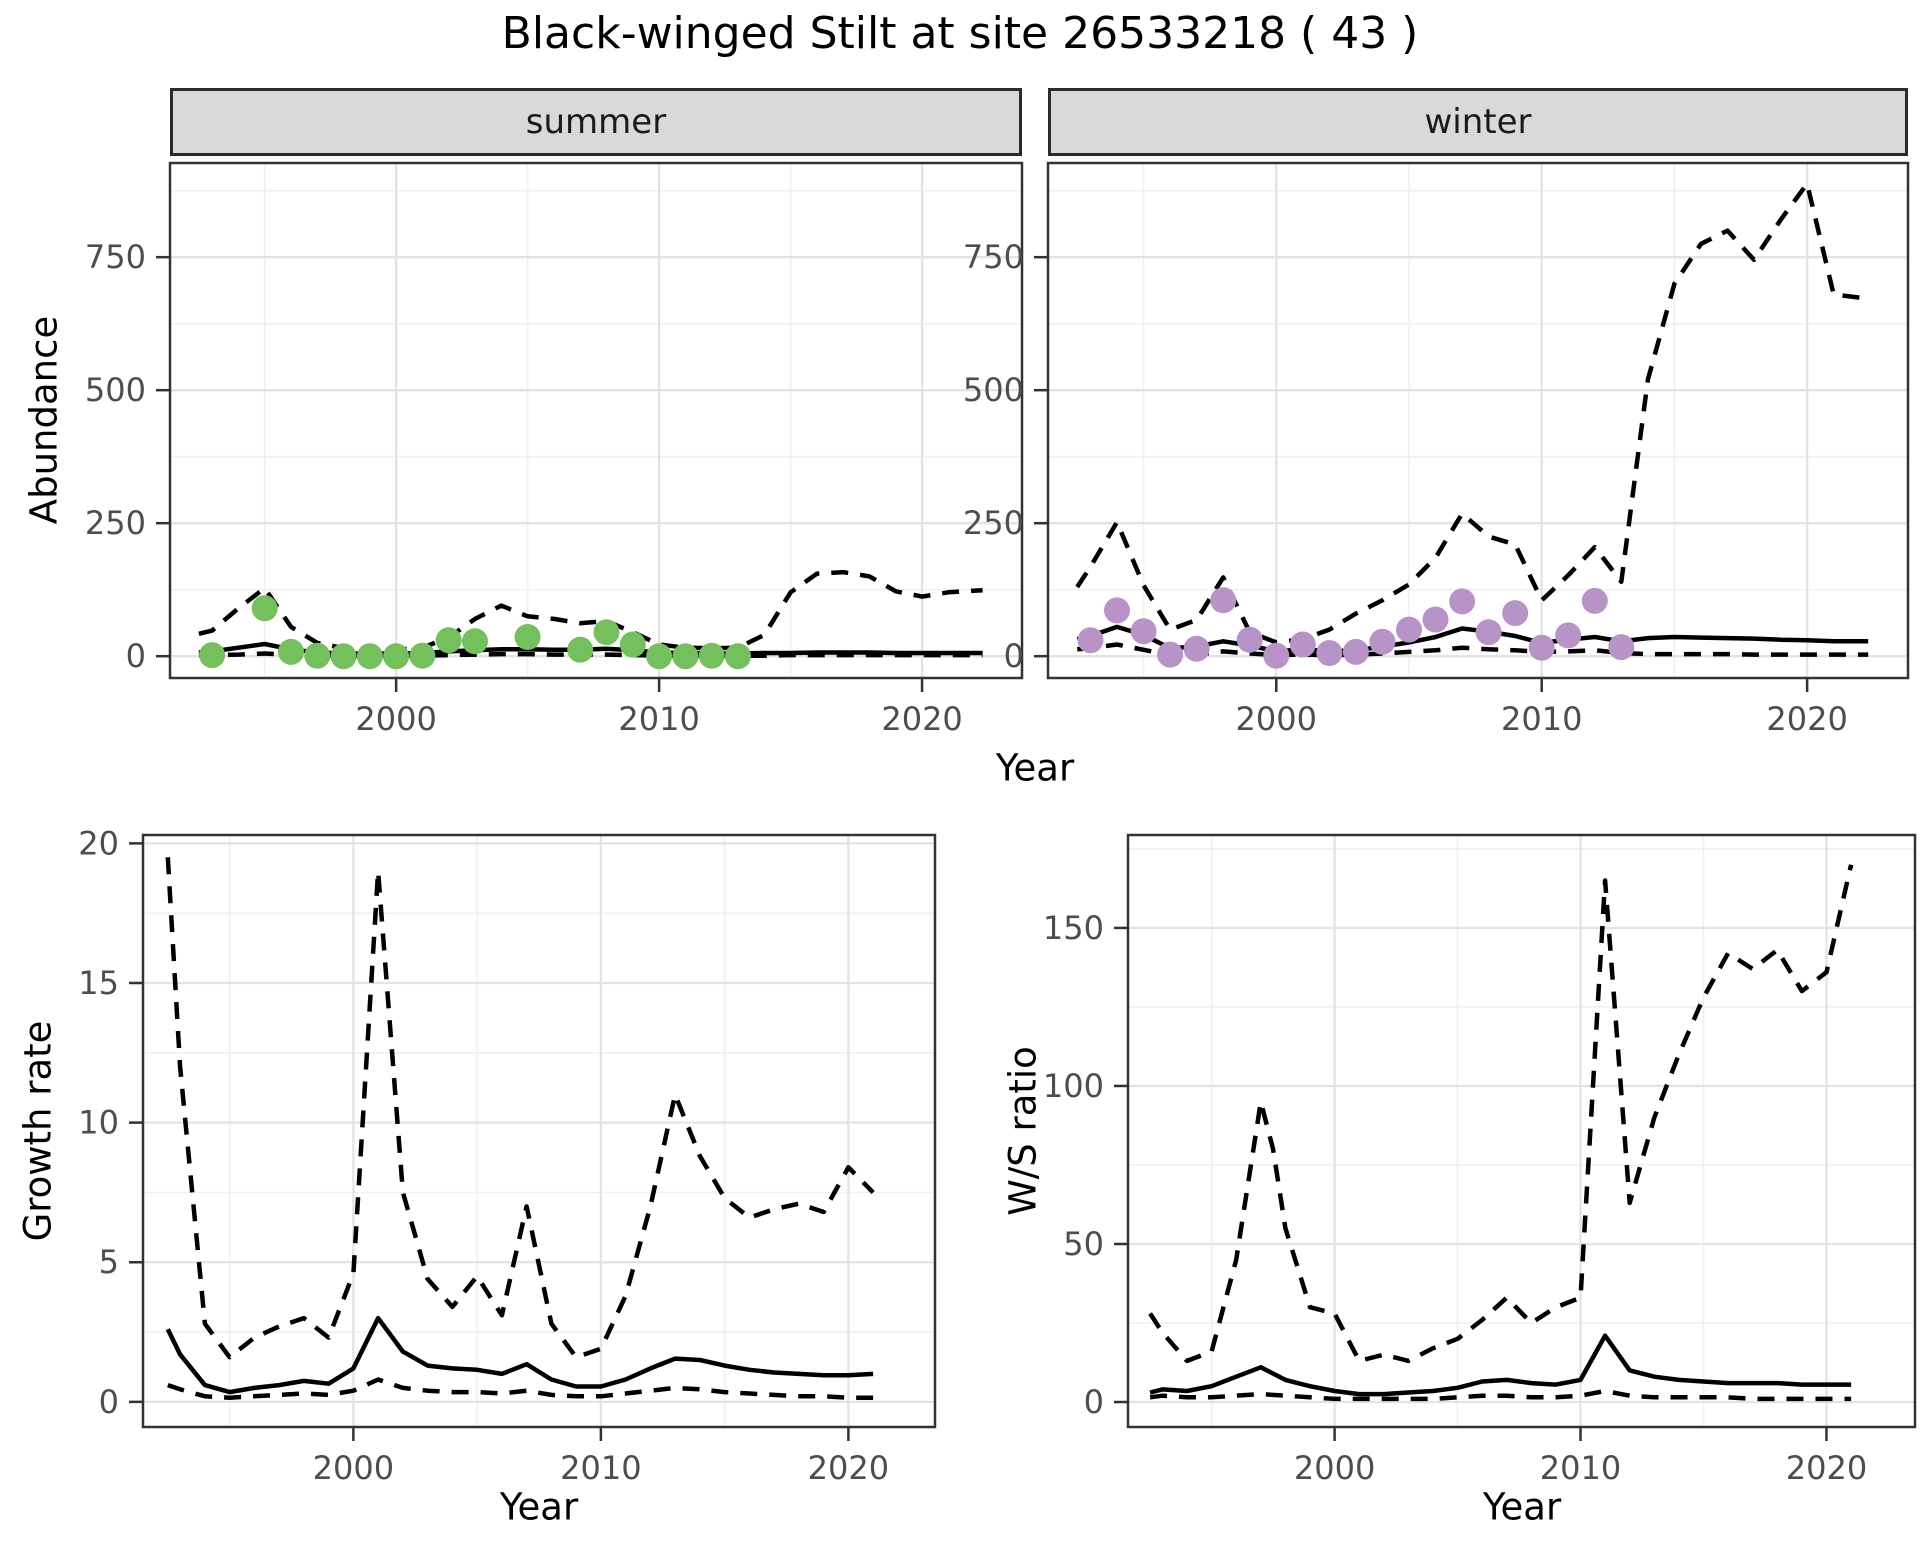 The width and height of the screenshot is (1920, 1560). What do you see at coordinates (1035, 768) in the screenshot?
I see `x-axis-title-year-top: Year` at bounding box center [1035, 768].